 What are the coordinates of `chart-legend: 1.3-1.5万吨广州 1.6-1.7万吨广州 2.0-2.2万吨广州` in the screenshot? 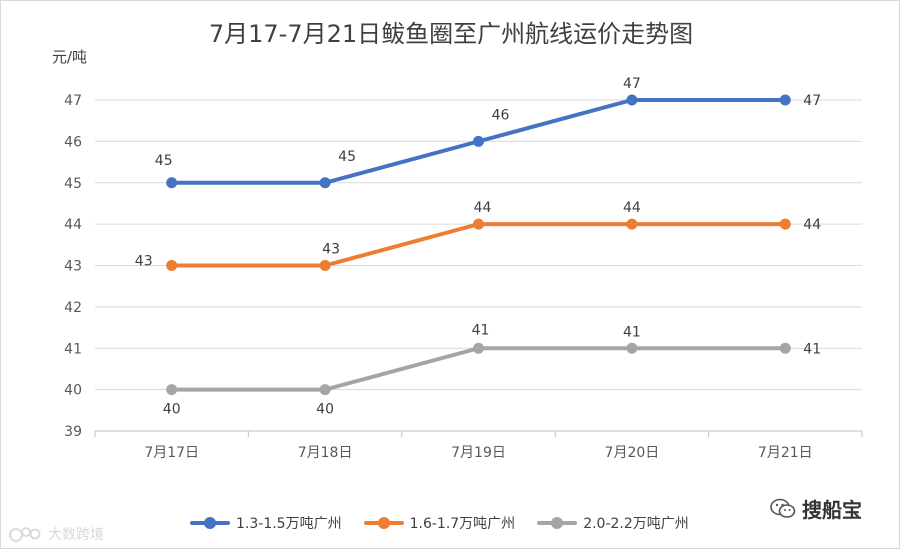 It's located at (439, 523).